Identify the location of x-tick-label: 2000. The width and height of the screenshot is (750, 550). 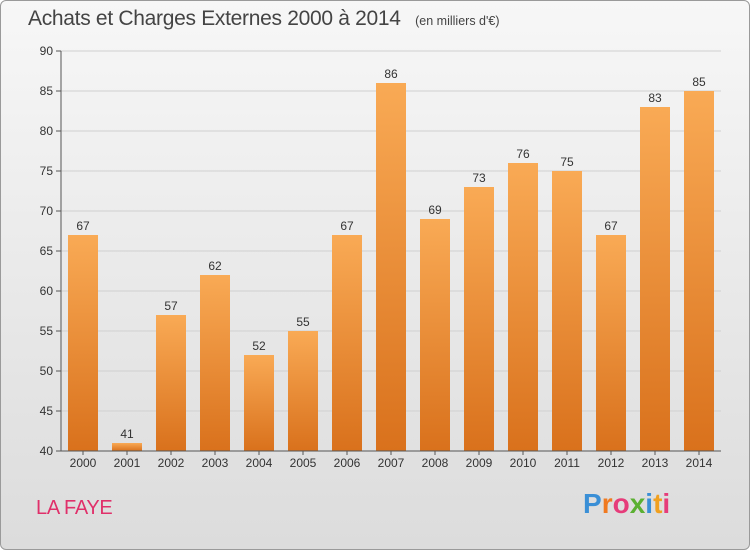
(83, 463).